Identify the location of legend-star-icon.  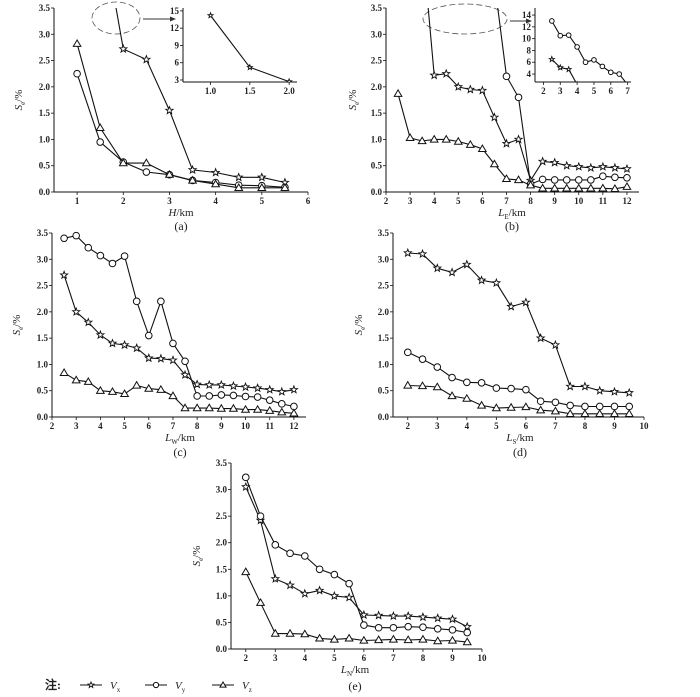
(91, 684).